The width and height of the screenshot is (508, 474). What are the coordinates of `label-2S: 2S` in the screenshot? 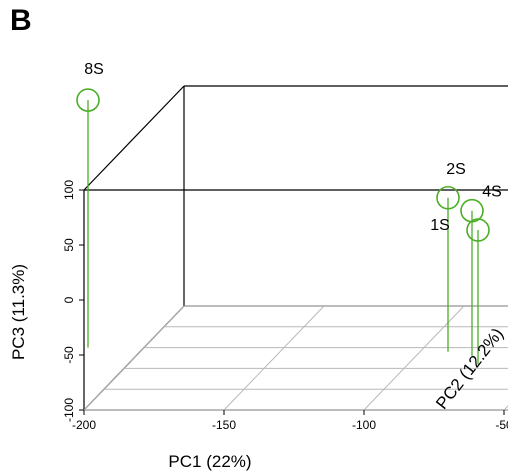 It's located at (456, 169).